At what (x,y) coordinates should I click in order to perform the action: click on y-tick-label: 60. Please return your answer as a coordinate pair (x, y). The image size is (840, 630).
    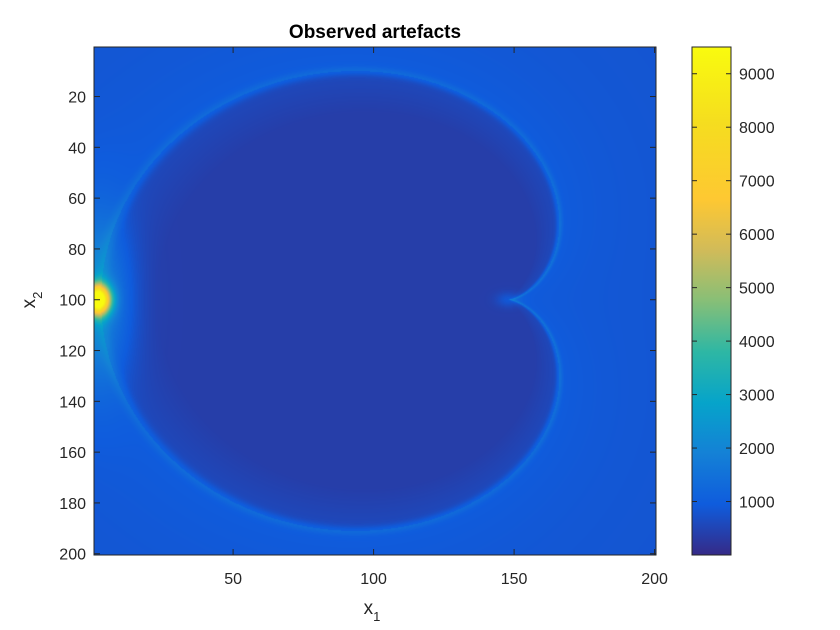
    Looking at the image, I should click on (77, 199).